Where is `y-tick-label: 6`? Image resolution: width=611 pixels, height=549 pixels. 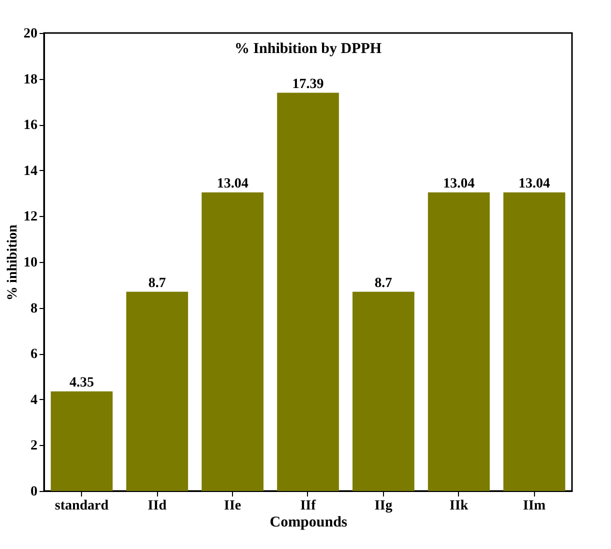 y-tick-label: 6 is located at coordinates (34, 354).